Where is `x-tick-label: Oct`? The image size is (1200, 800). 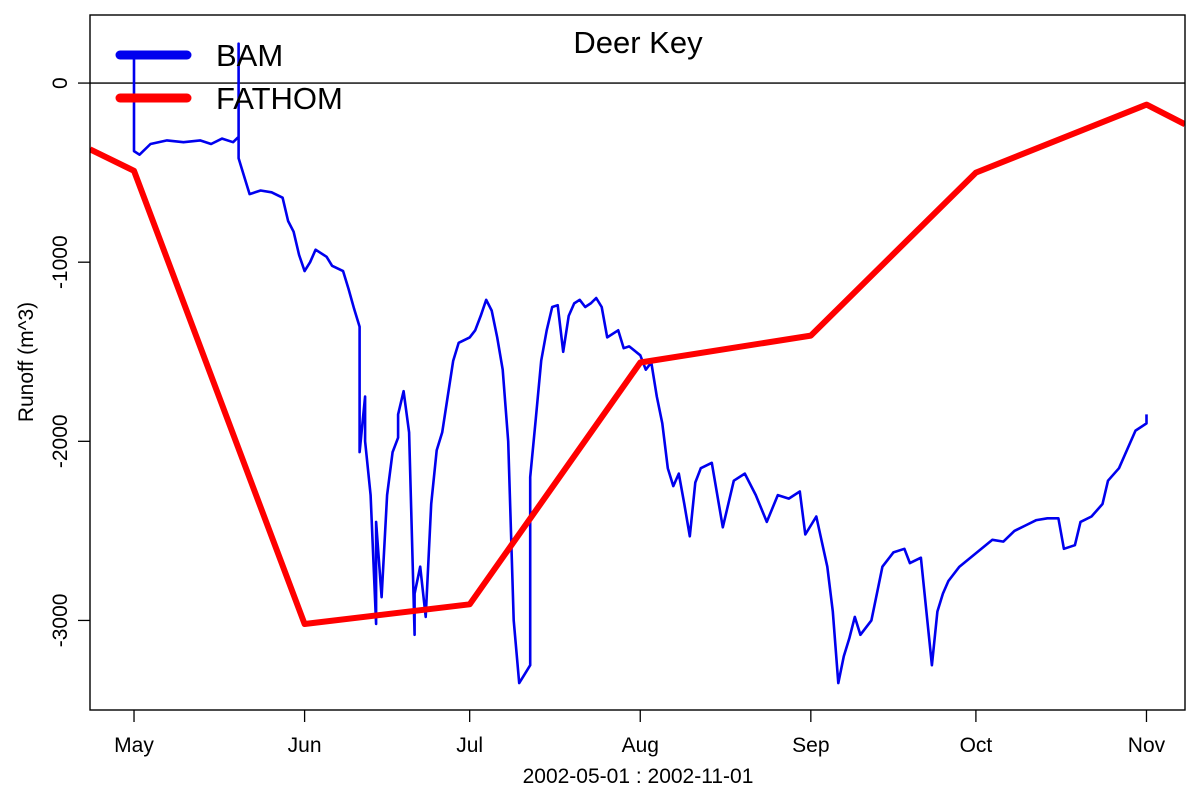
x-tick-label: Oct is located at coordinates (976, 745).